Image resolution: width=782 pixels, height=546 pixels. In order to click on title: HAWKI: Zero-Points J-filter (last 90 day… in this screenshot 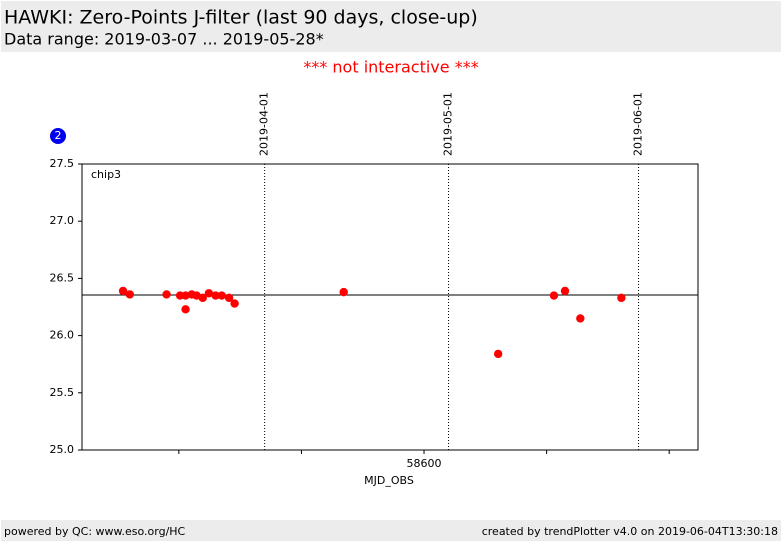, I will do `click(241, 18)`.